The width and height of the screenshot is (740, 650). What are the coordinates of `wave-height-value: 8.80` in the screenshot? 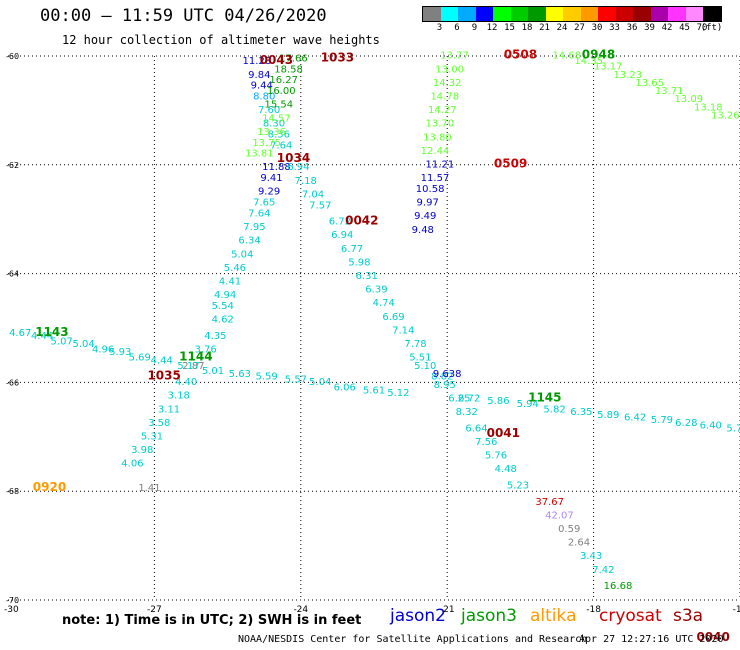 It's located at (264, 97).